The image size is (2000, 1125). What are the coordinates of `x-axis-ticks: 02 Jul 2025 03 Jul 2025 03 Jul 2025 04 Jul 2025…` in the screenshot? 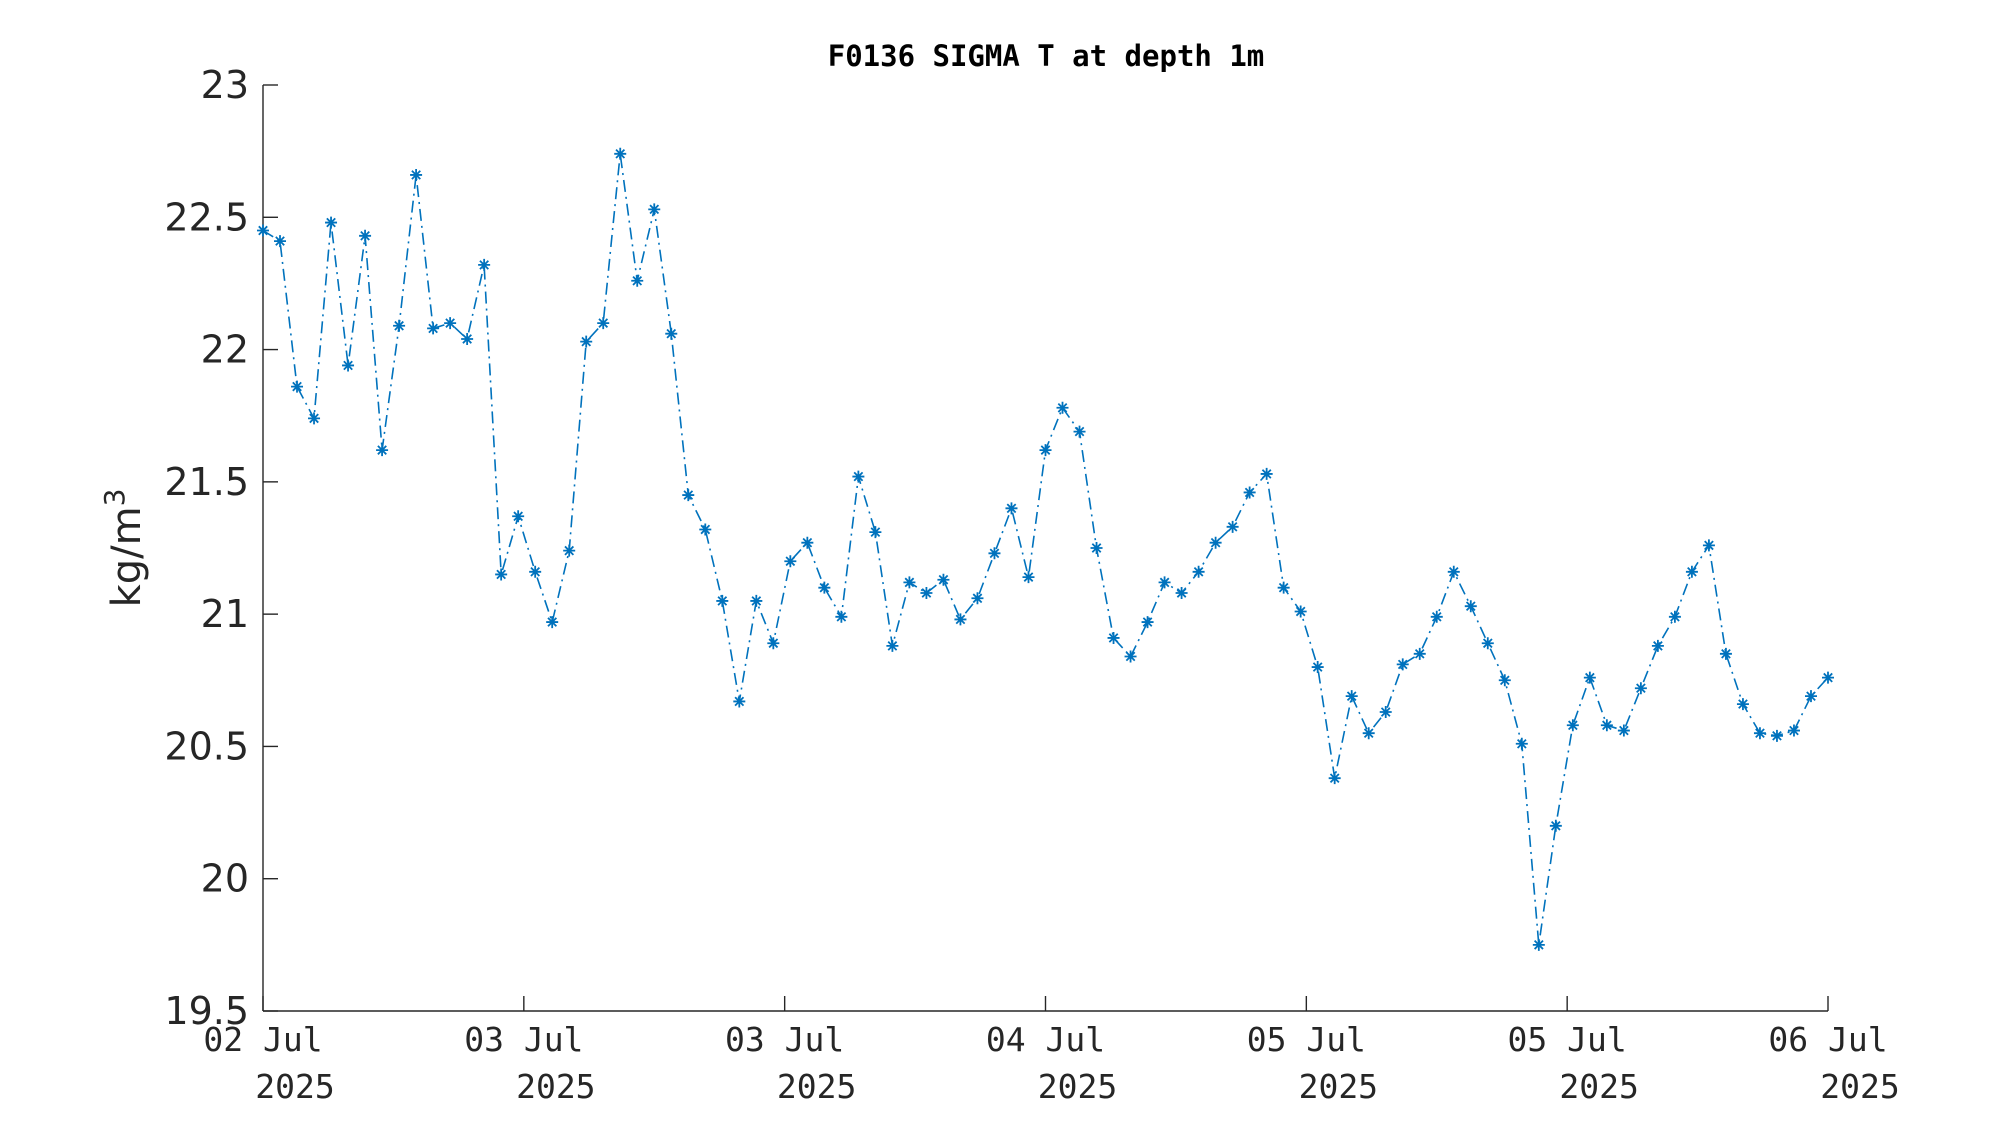 It's located at (1051, 1051).